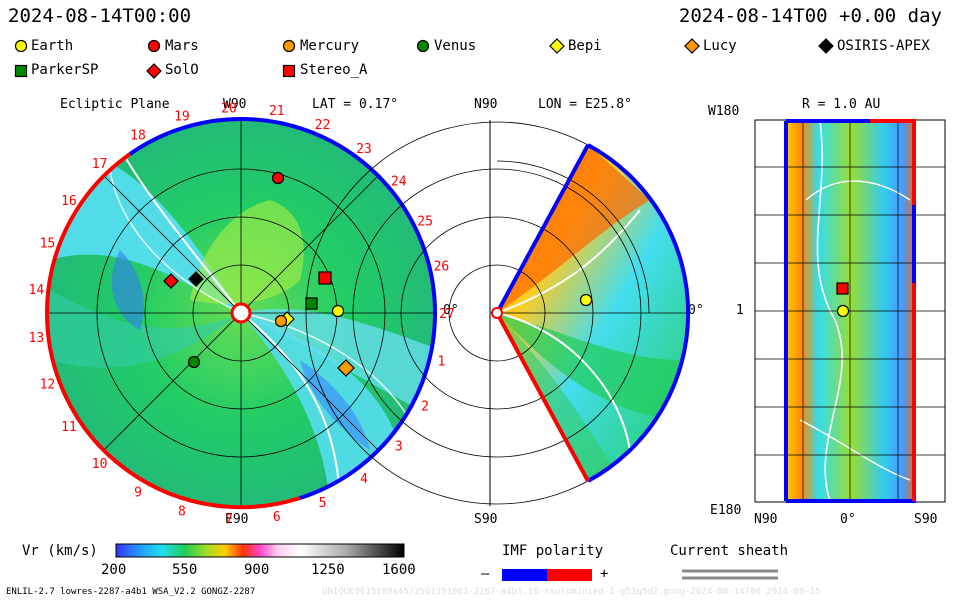 Image resolution: width=960 pixels, height=600 pixels. I want to click on stereo-a-marker, so click(325, 278).